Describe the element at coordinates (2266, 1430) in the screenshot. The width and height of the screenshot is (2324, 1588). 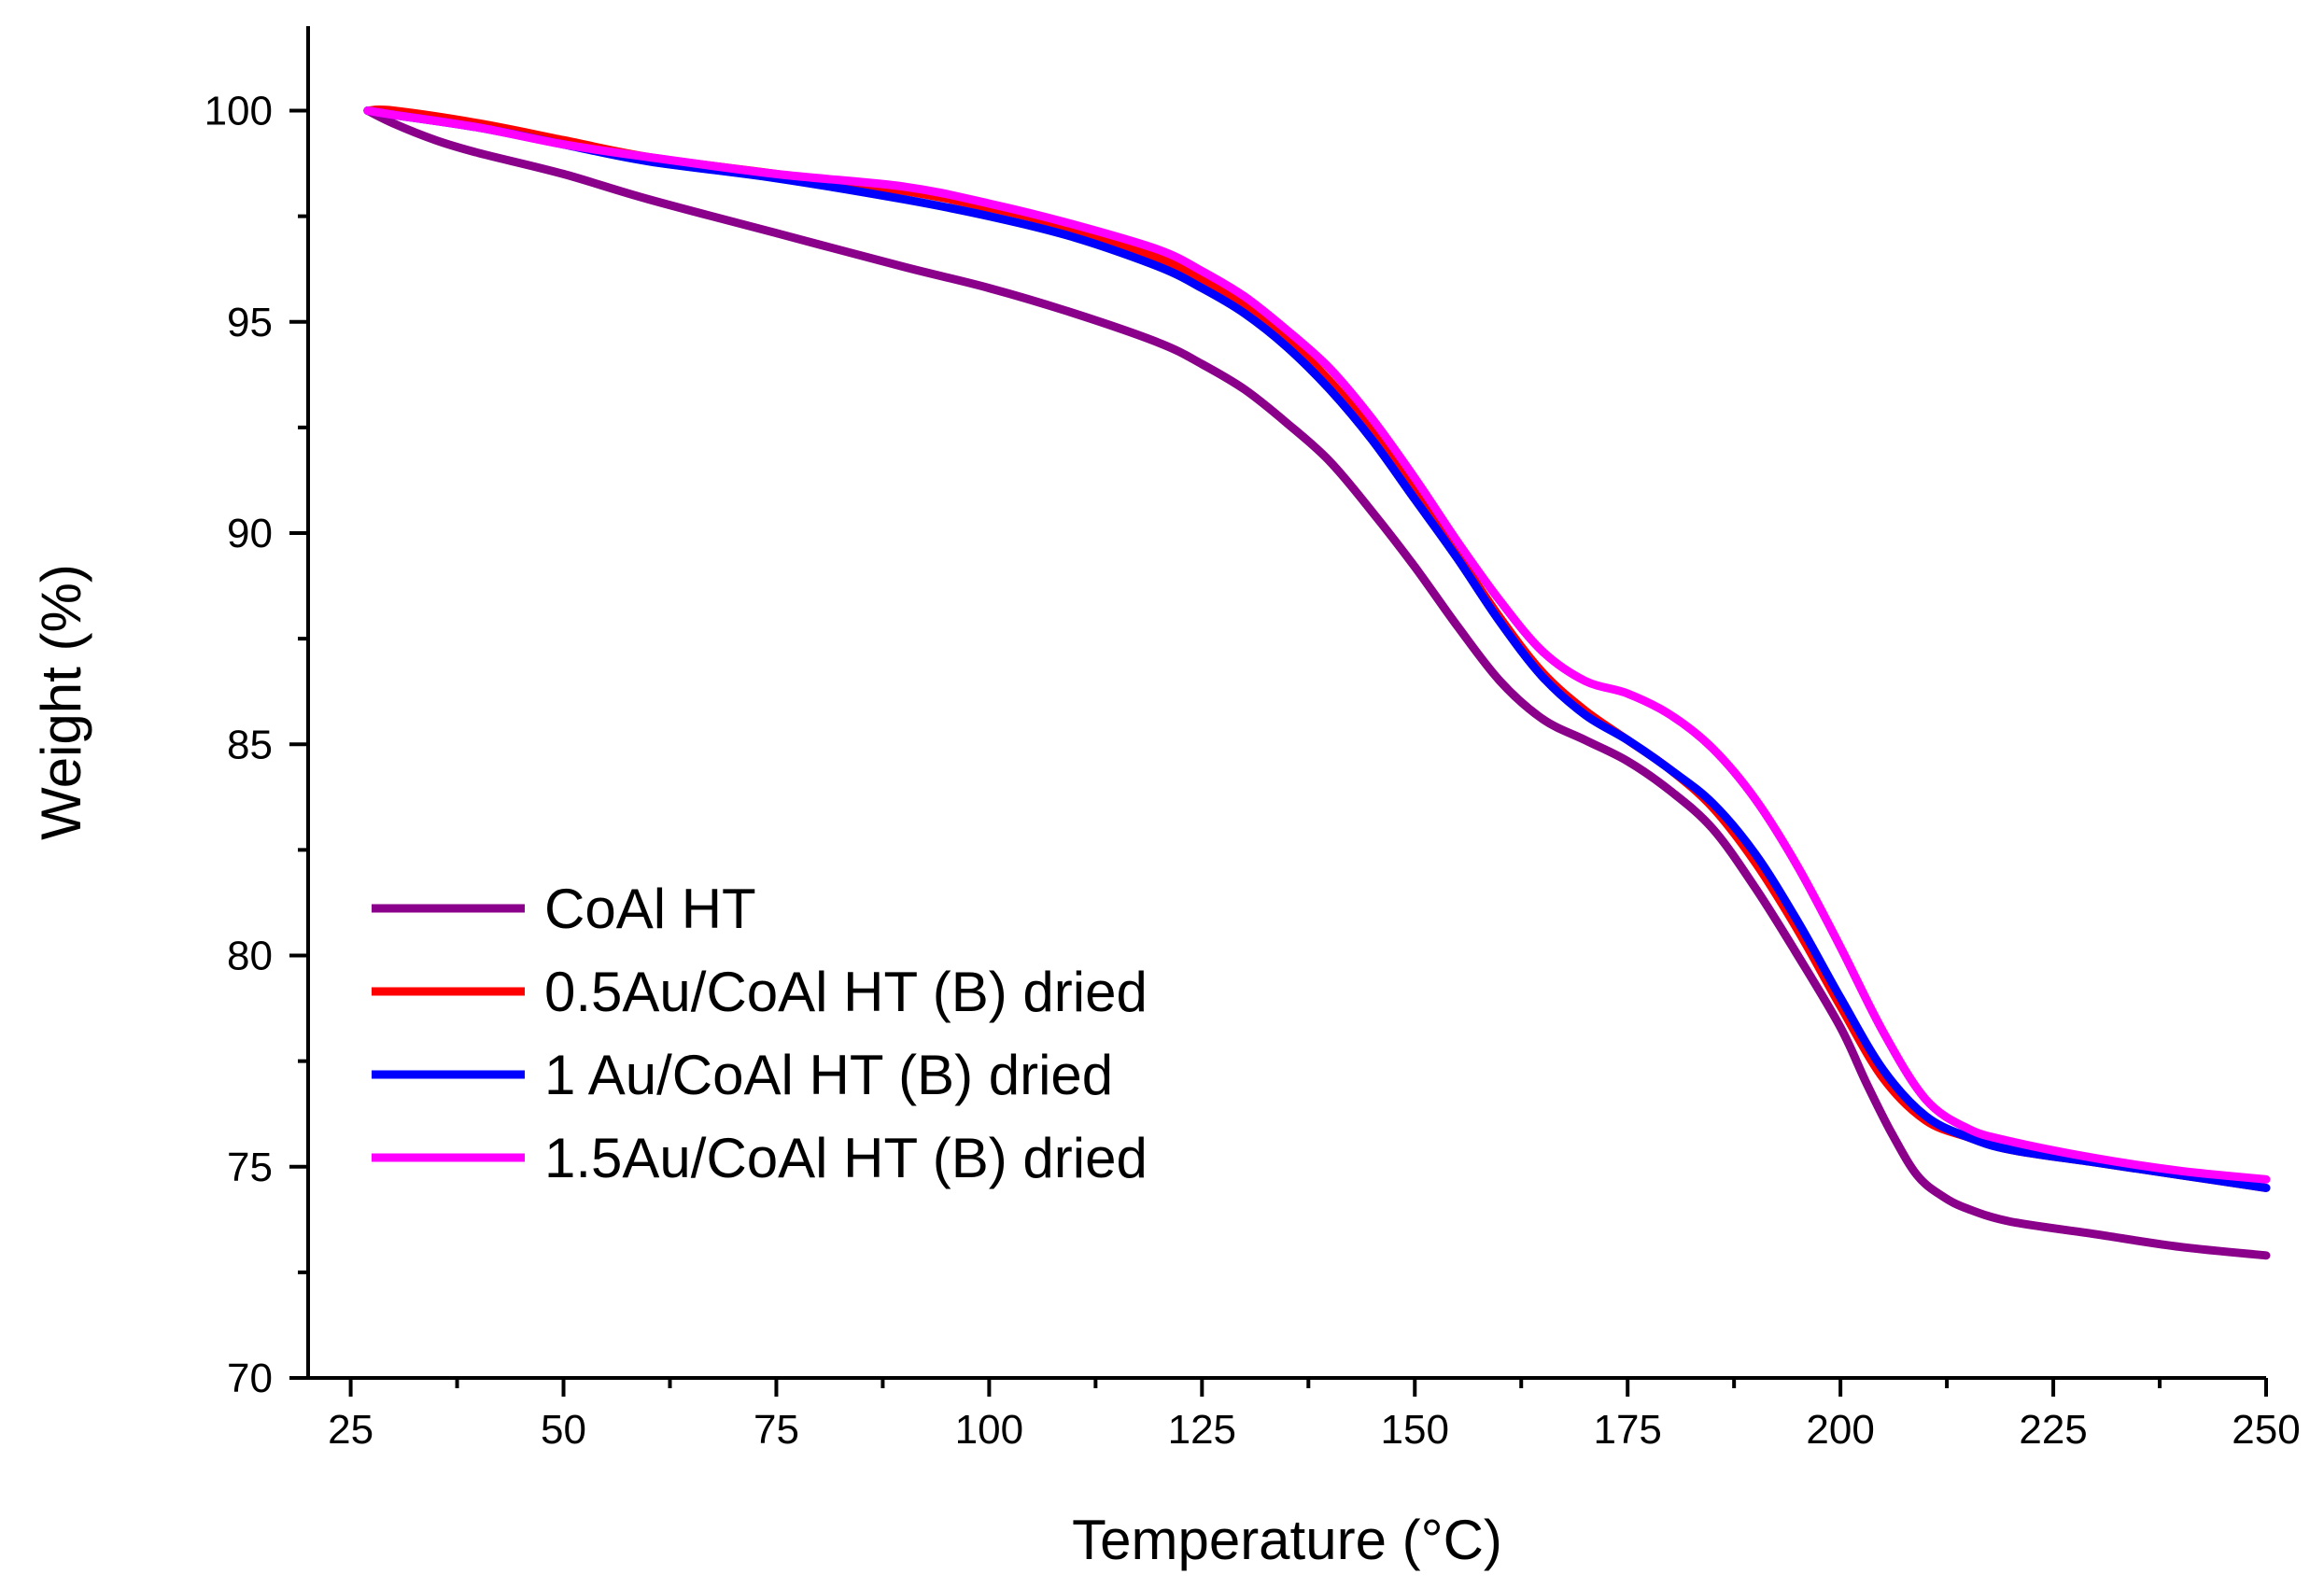
I see `x-tick-label: 250` at that location.